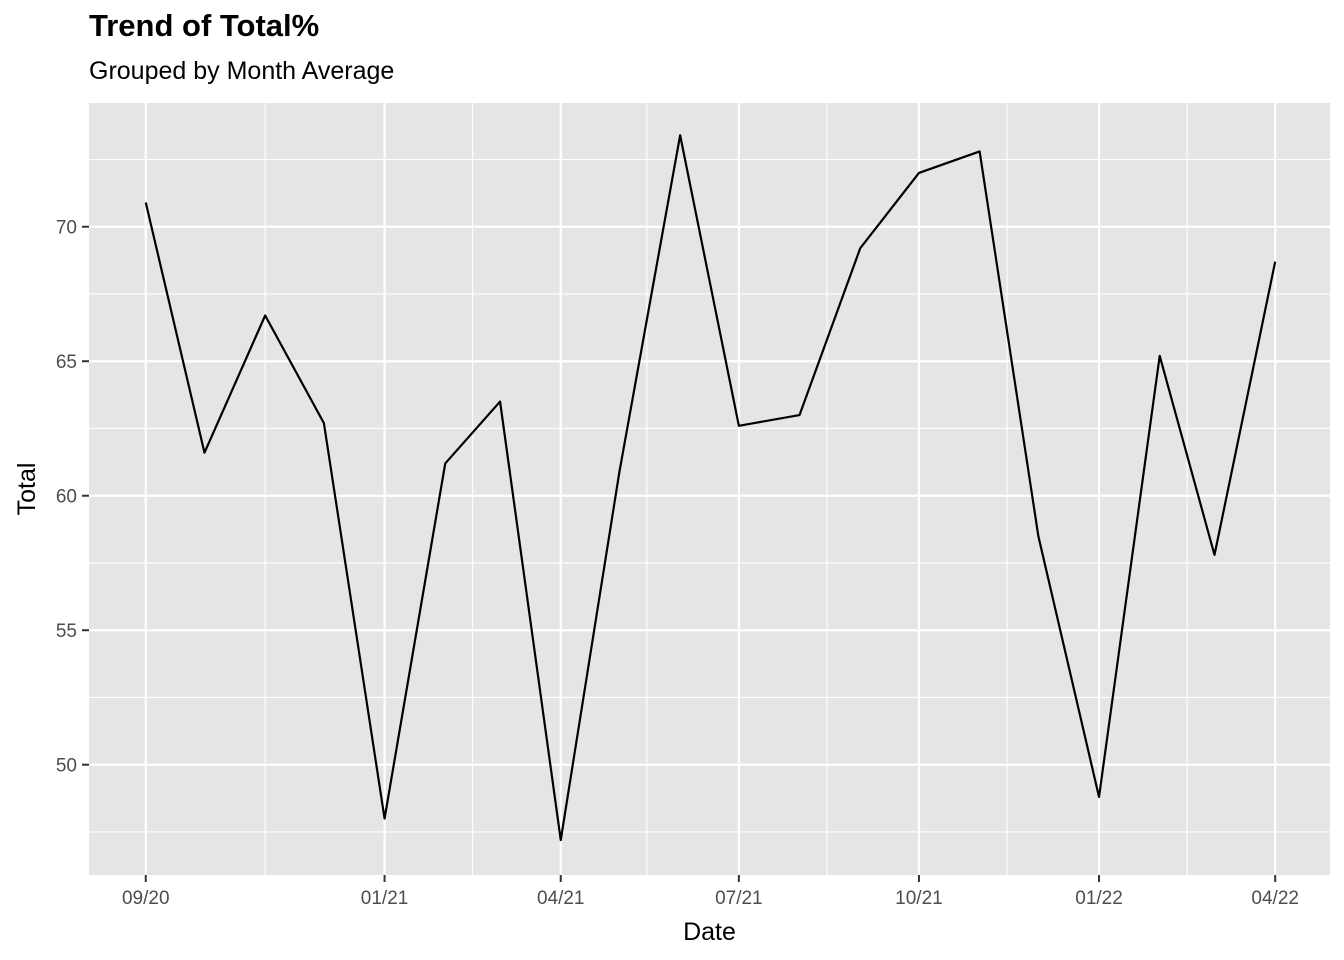 Image resolution: width=1344 pixels, height=960 pixels. I want to click on y-tick-label: 60, so click(66, 497).